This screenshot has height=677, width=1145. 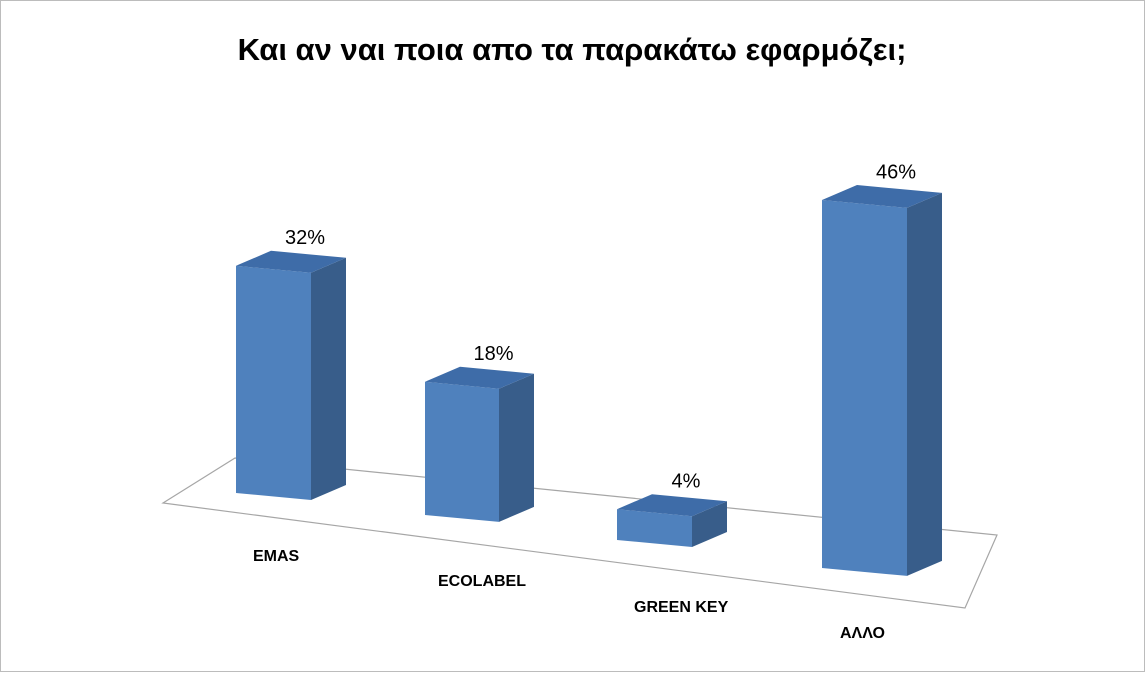 I want to click on x-tick-label: EMAS, so click(x=276, y=556).